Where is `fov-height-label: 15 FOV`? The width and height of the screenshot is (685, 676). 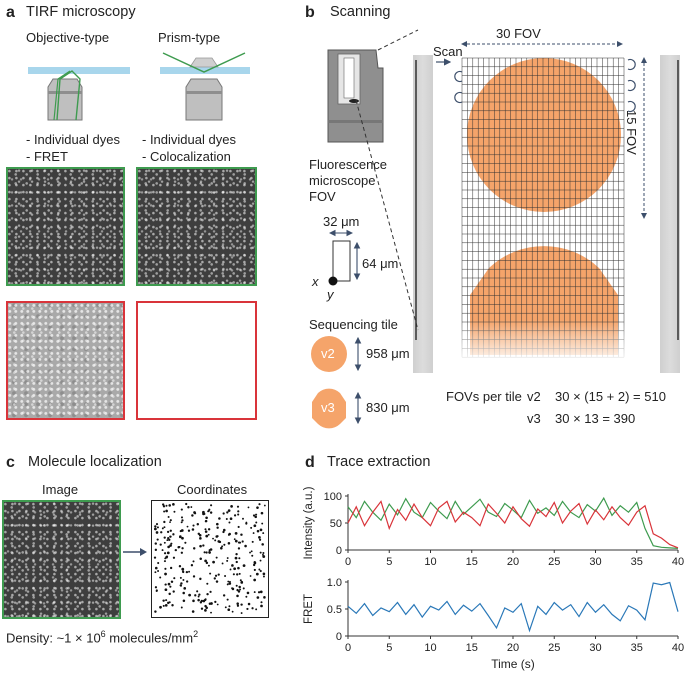 fov-height-label: 15 FOV is located at coordinates (631, 132).